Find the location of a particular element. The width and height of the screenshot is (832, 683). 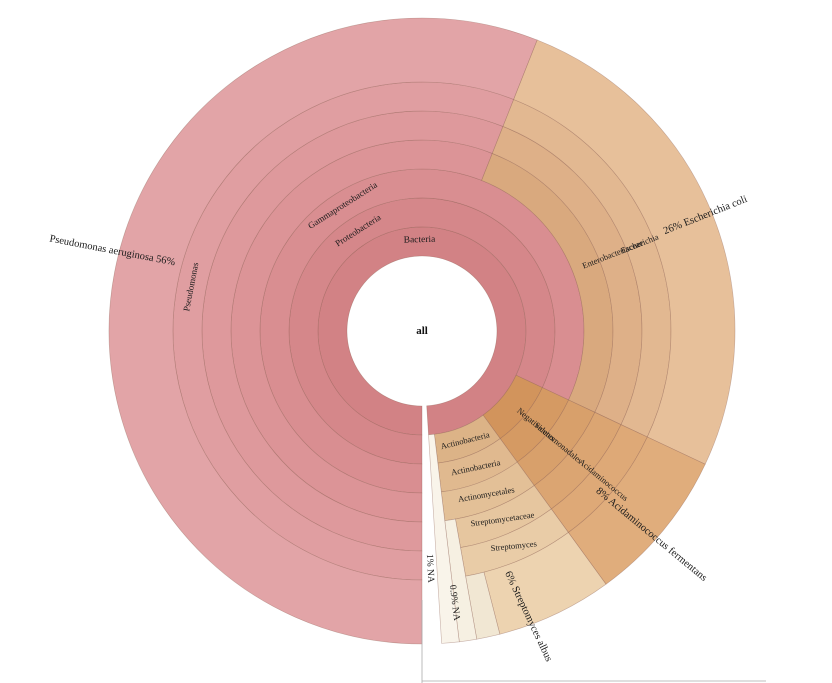

root-label: all is located at coordinates (422, 331).